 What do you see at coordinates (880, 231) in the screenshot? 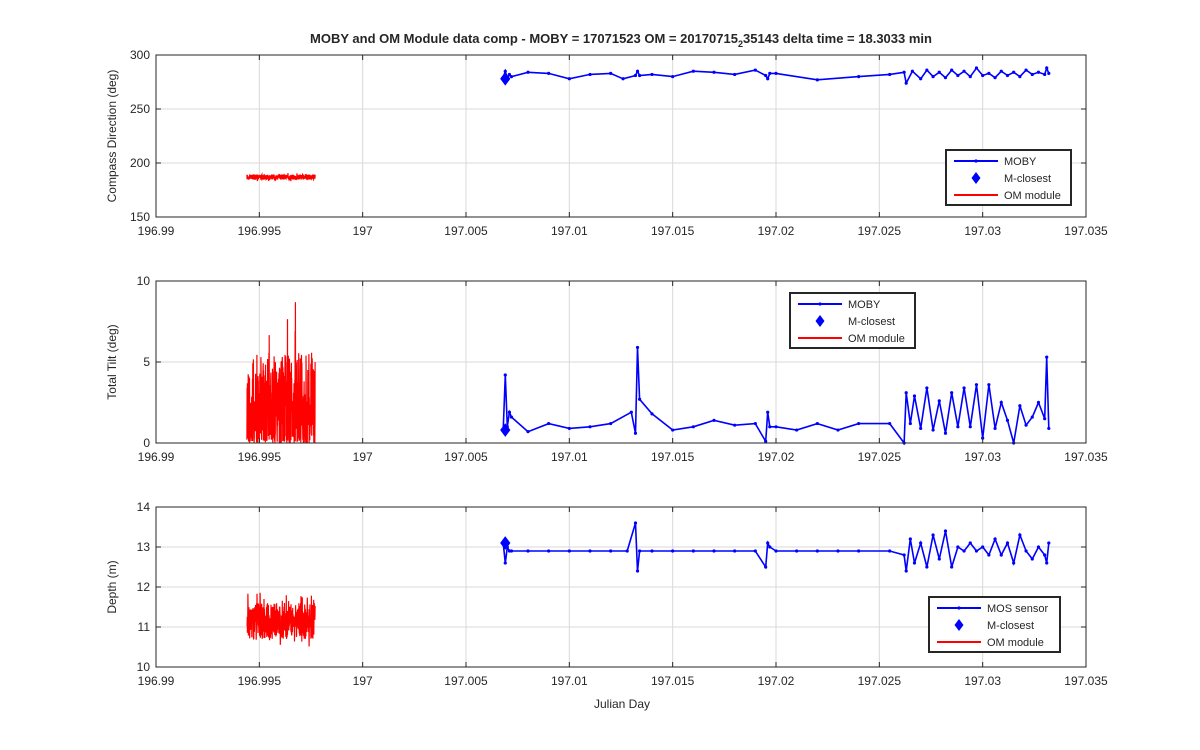
I see `compass-x-tick-label: 197.025` at bounding box center [880, 231].